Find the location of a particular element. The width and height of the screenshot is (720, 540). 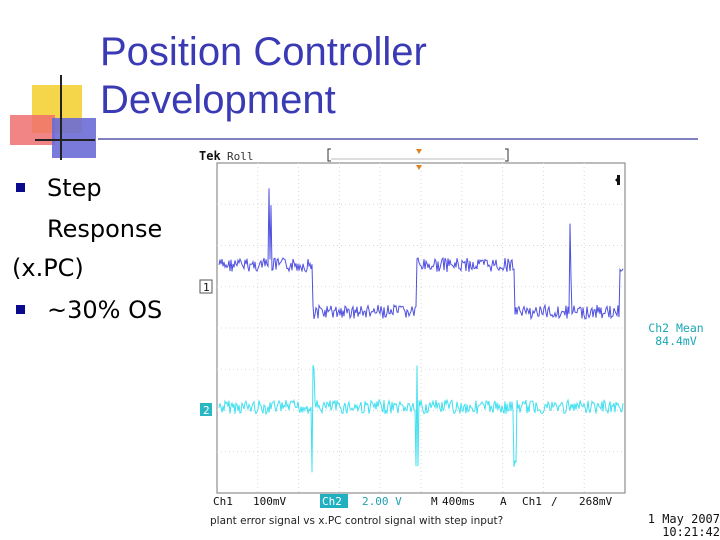

scope-timestamp: 1 May 2007 10:21:42 is located at coordinates (676, 526).